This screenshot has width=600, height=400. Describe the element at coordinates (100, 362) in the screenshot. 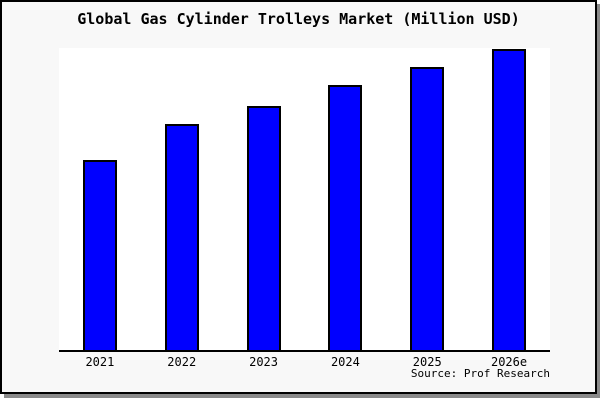

I see `x-tick-label: 2021` at that location.